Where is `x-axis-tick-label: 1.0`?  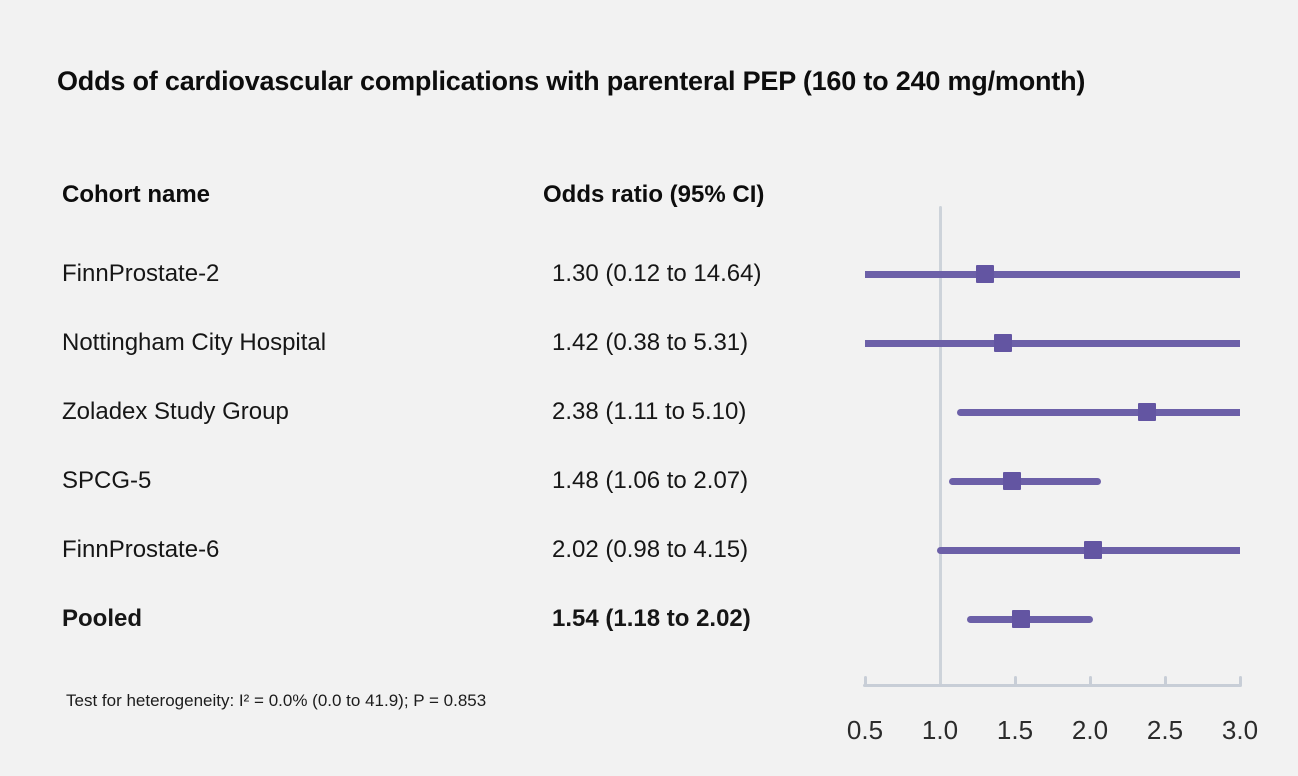
x-axis-tick-label: 1.0 is located at coordinates (940, 729).